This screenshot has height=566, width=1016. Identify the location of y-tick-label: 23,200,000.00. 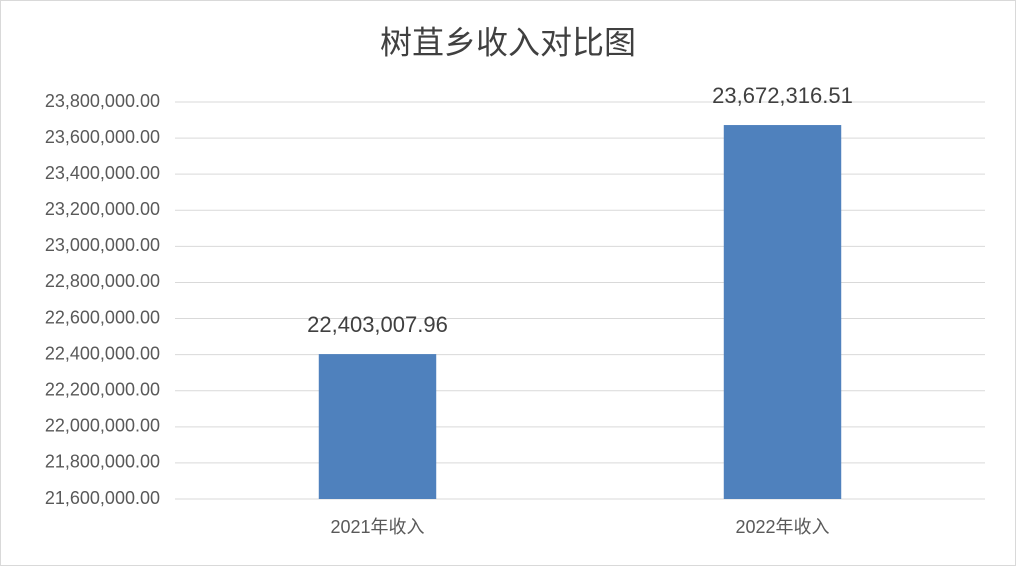
(102, 209).